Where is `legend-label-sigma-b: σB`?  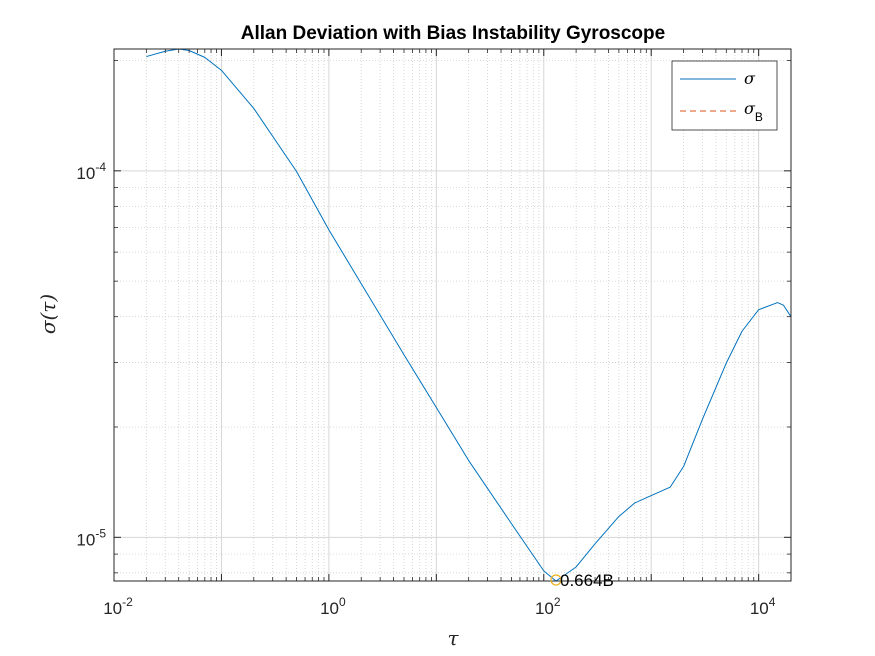 legend-label-sigma-b: σB is located at coordinates (753, 111).